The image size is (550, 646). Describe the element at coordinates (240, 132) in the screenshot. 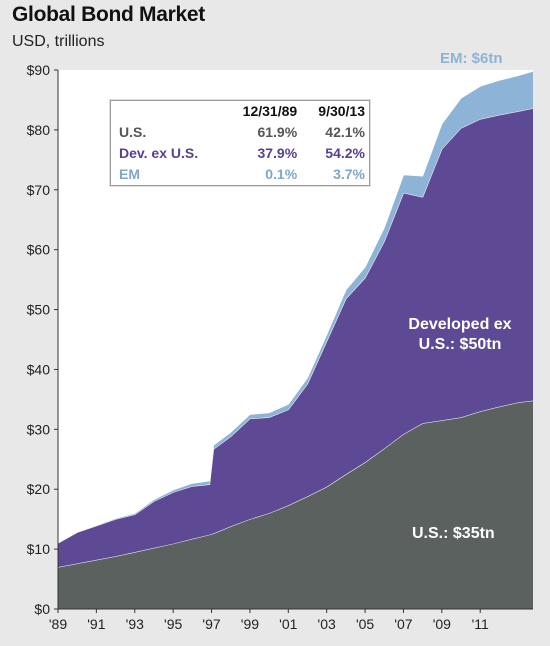

I see `table-row-us: U.S. 61.9% 42.1%` at that location.